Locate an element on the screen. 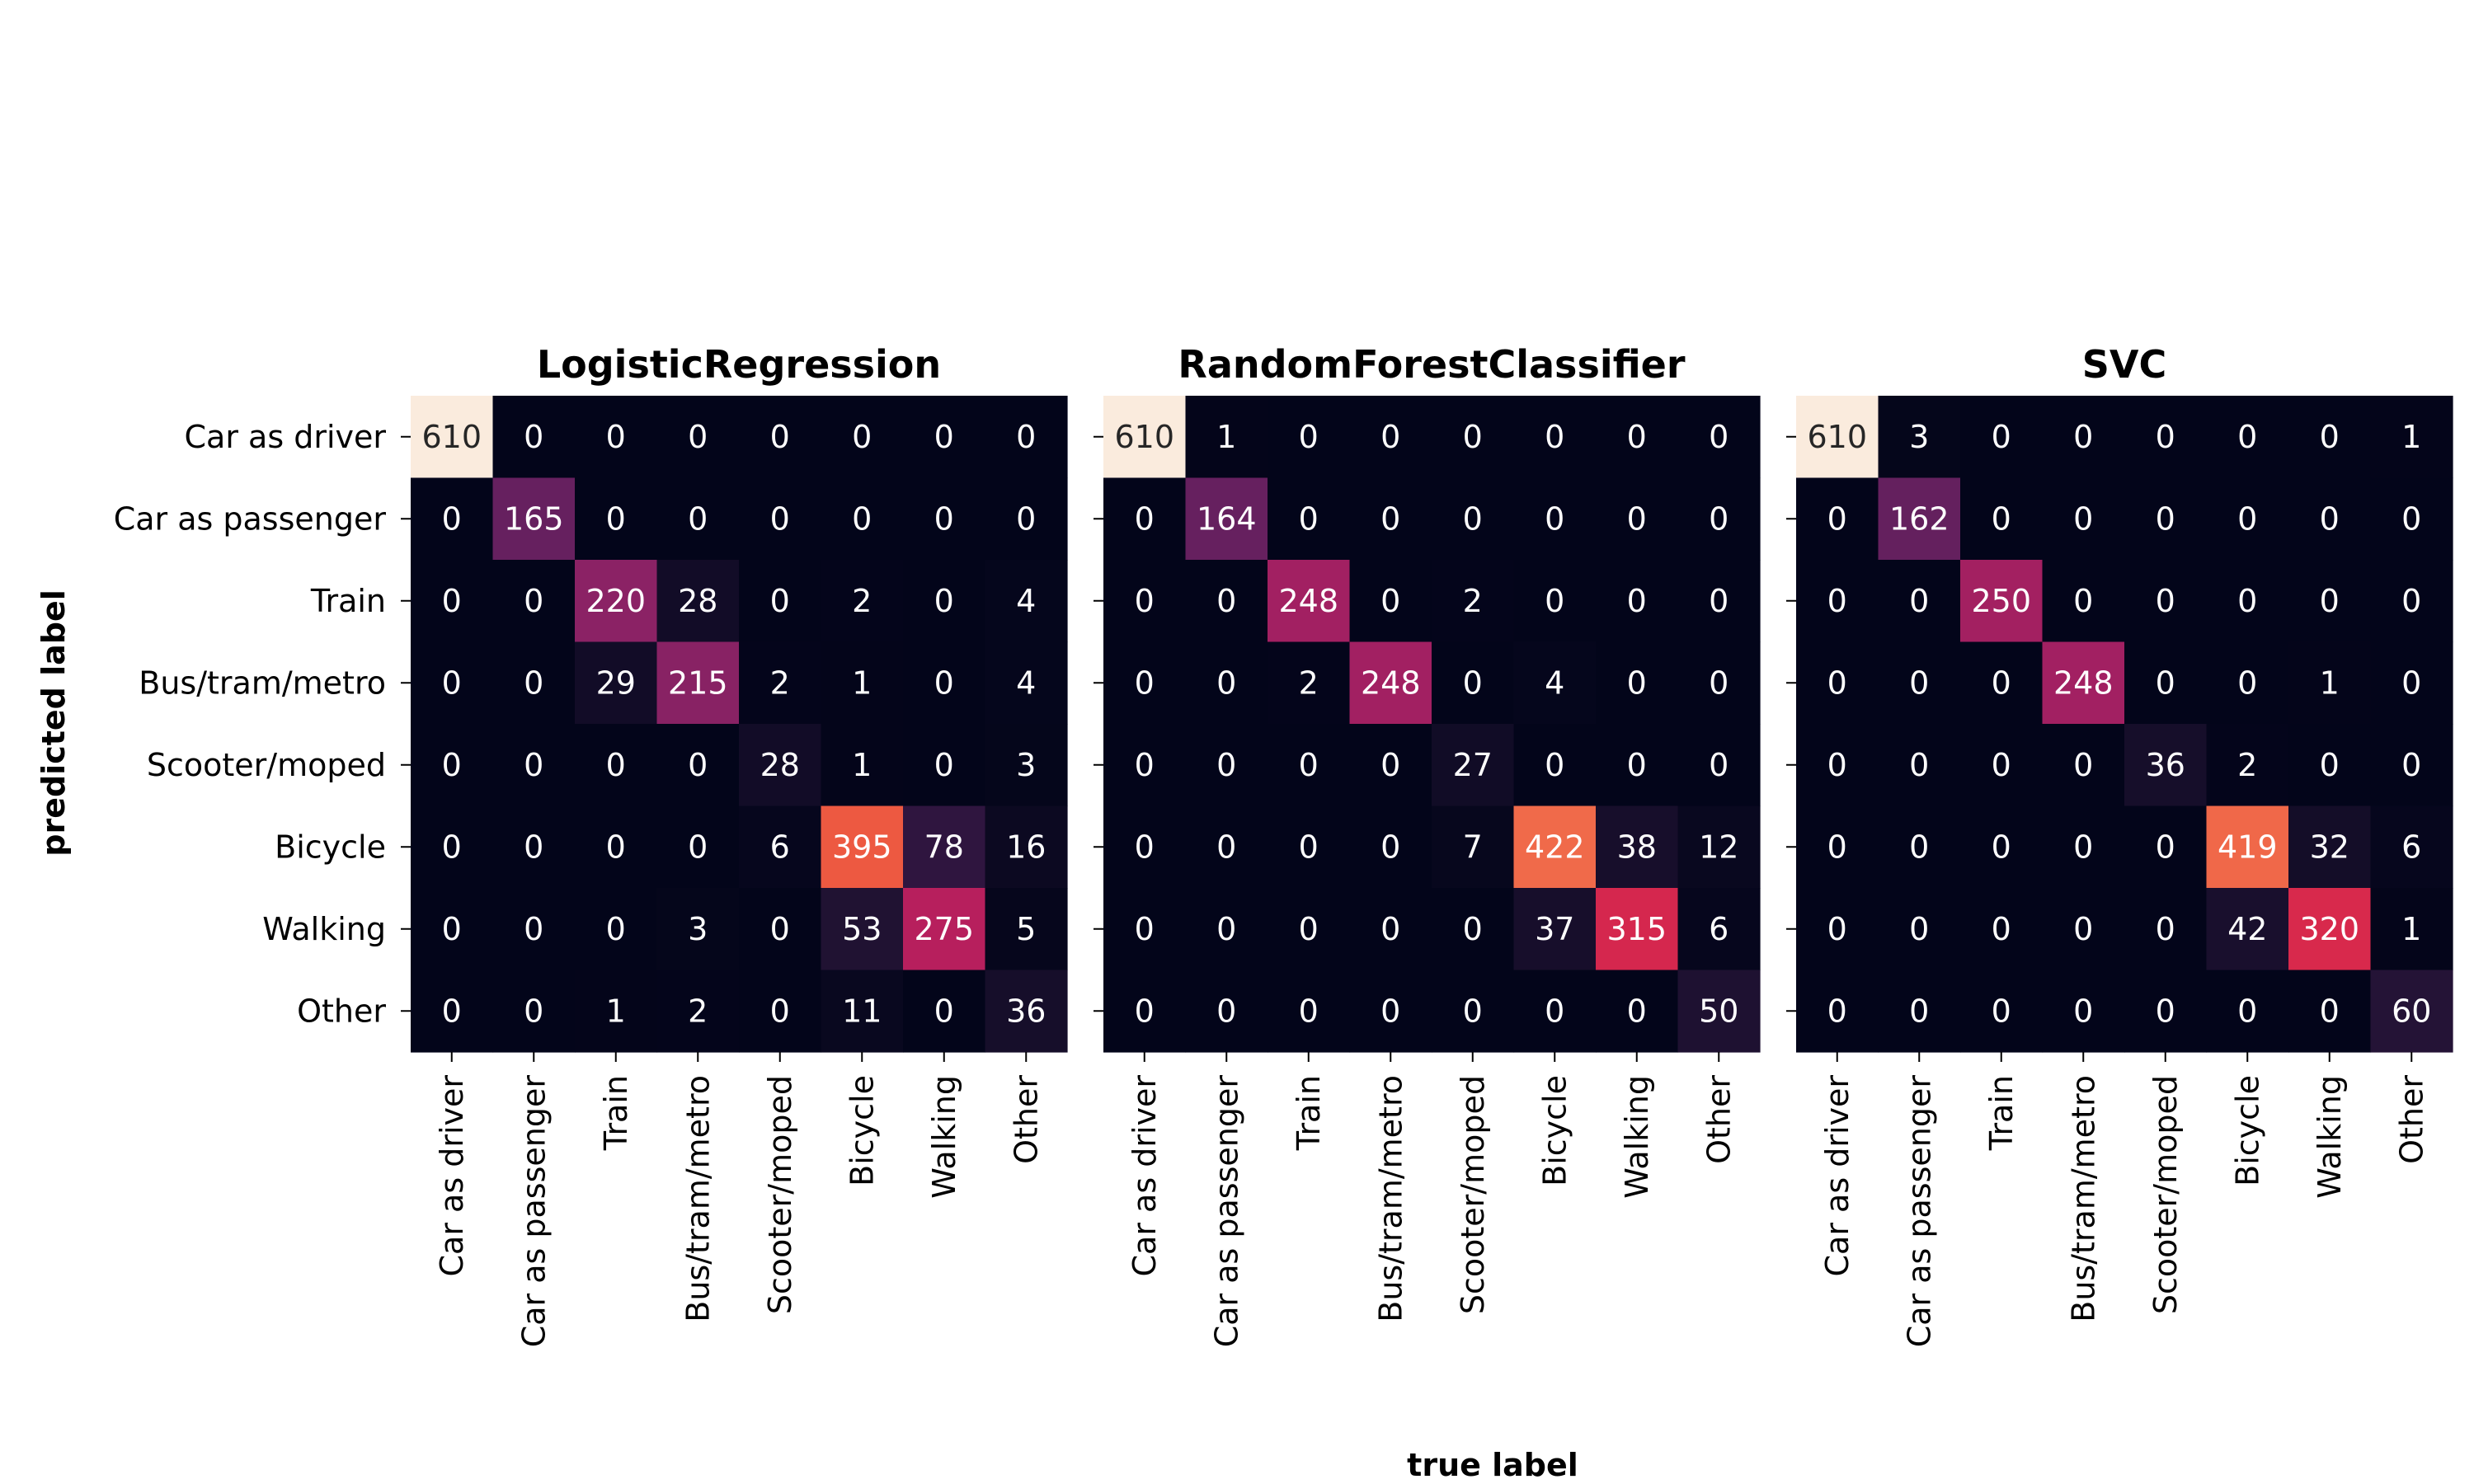 This screenshot has height=1484, width=2474. cell-value-label: 32 is located at coordinates (2329, 847).